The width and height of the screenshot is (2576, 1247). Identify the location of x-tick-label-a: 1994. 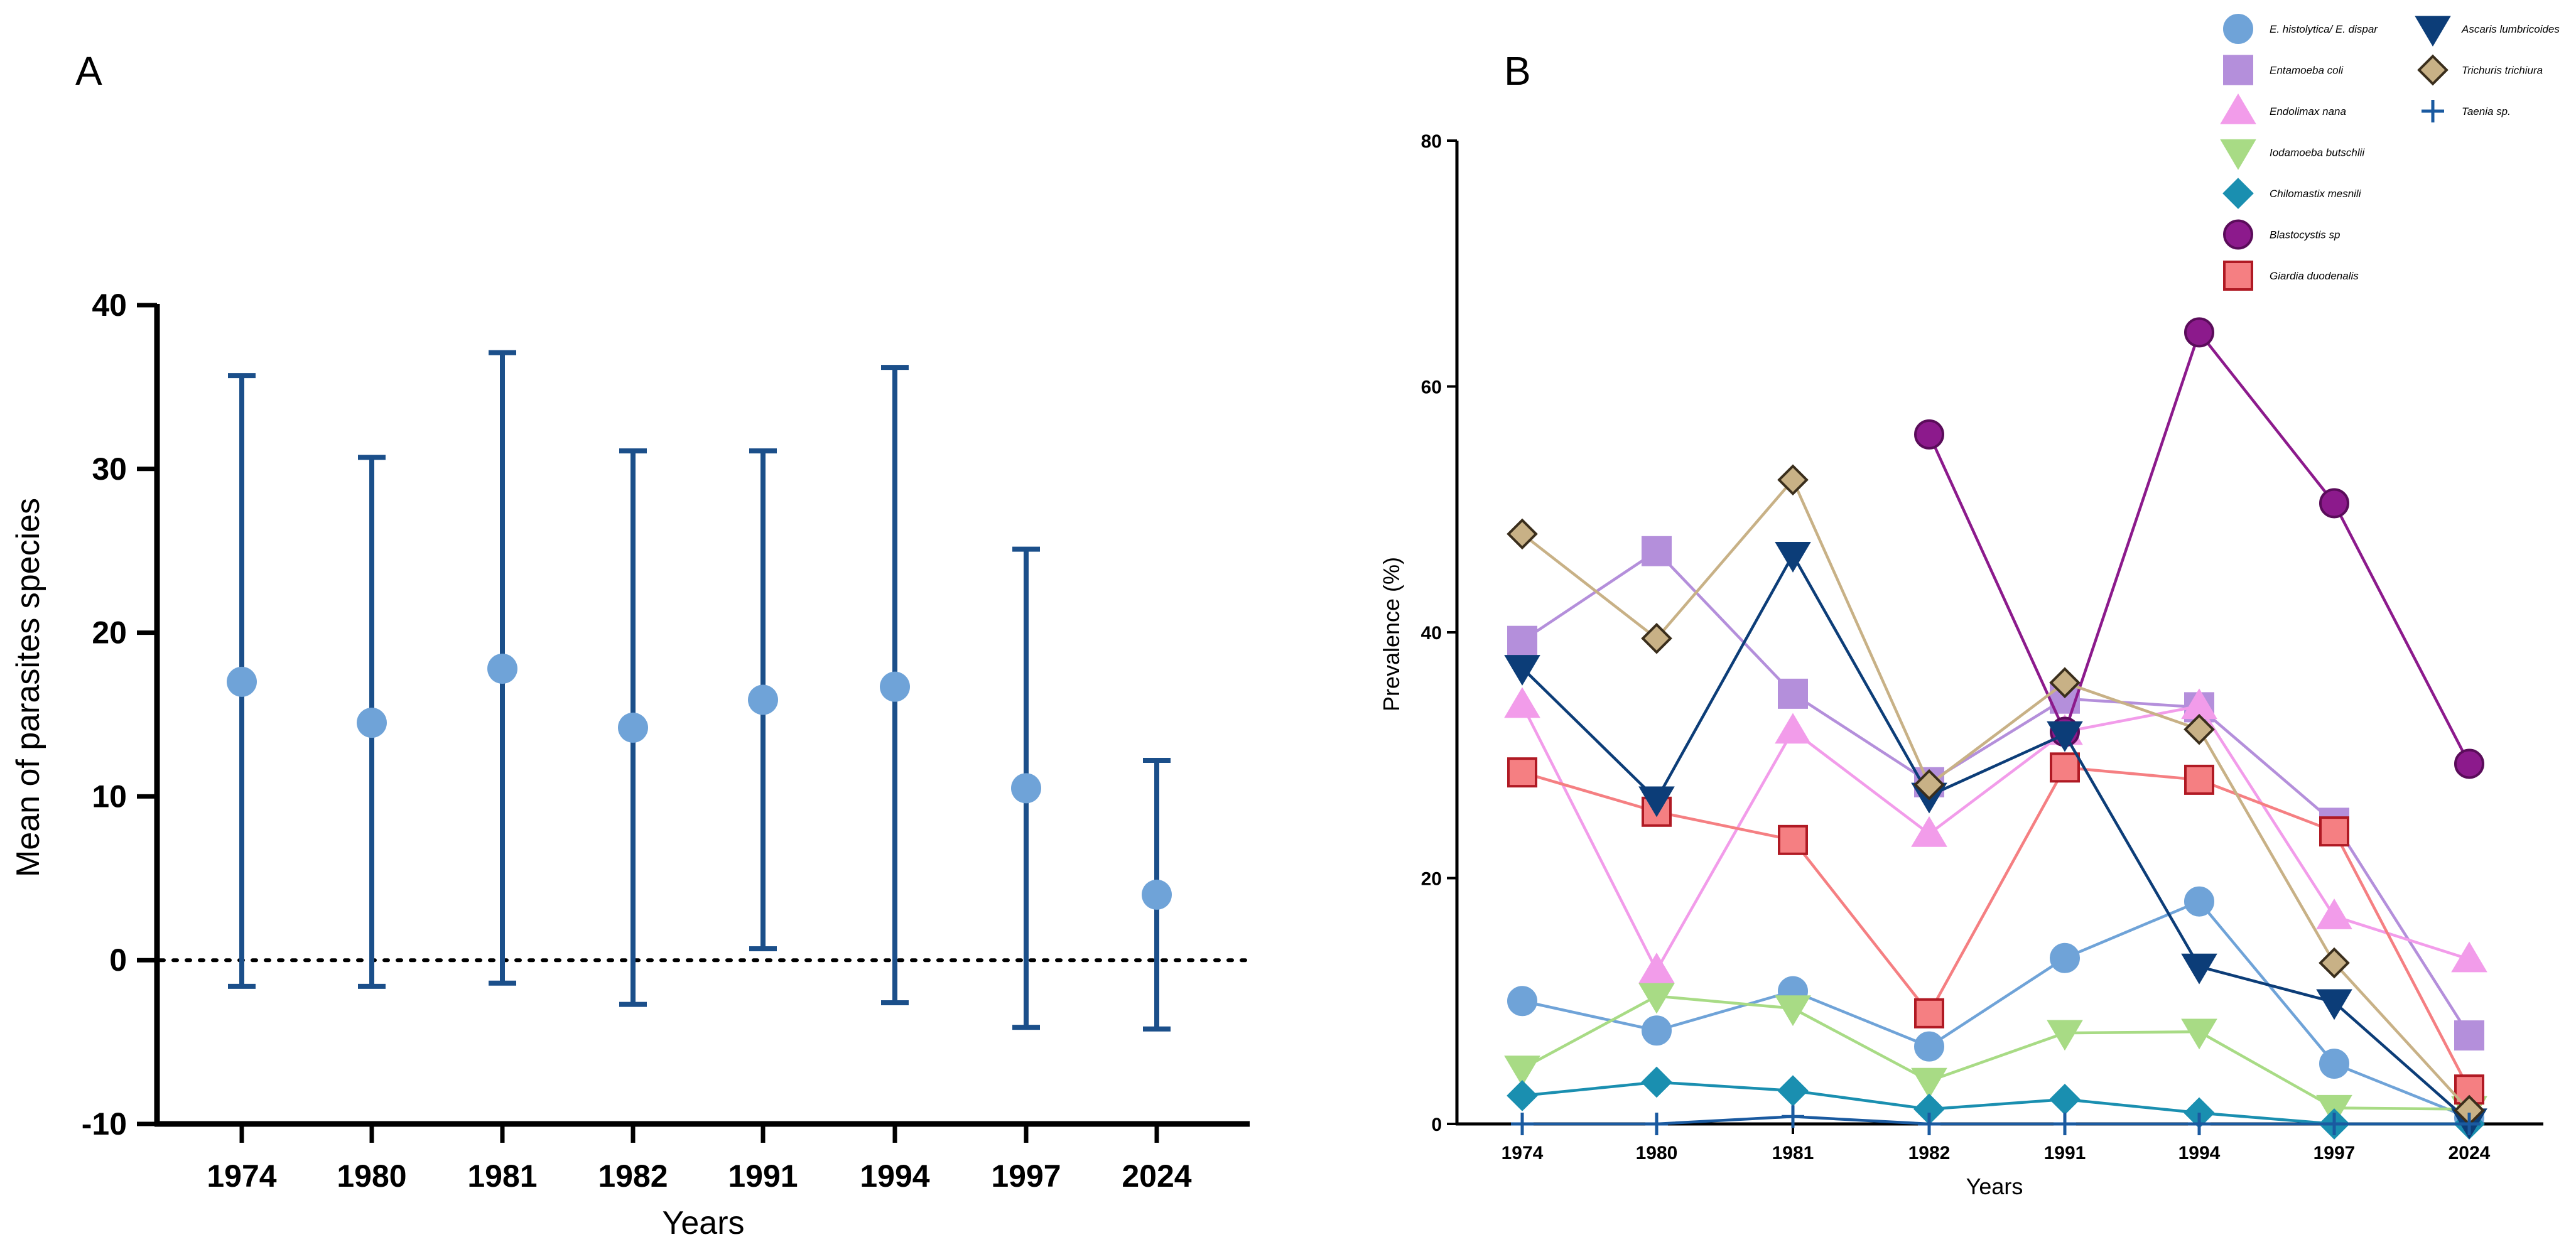
(895, 1176).